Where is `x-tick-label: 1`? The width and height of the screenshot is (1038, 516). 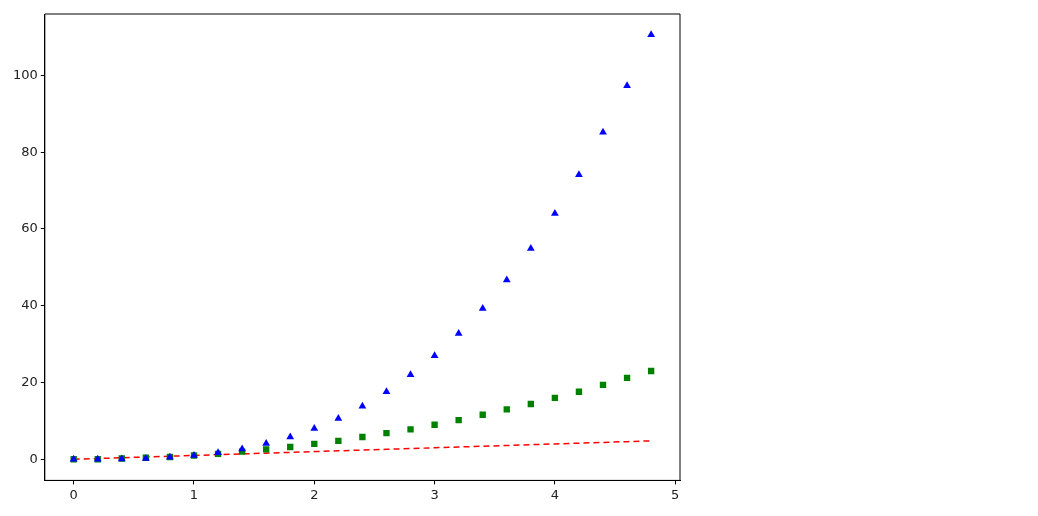
x-tick-label: 1 is located at coordinates (194, 494).